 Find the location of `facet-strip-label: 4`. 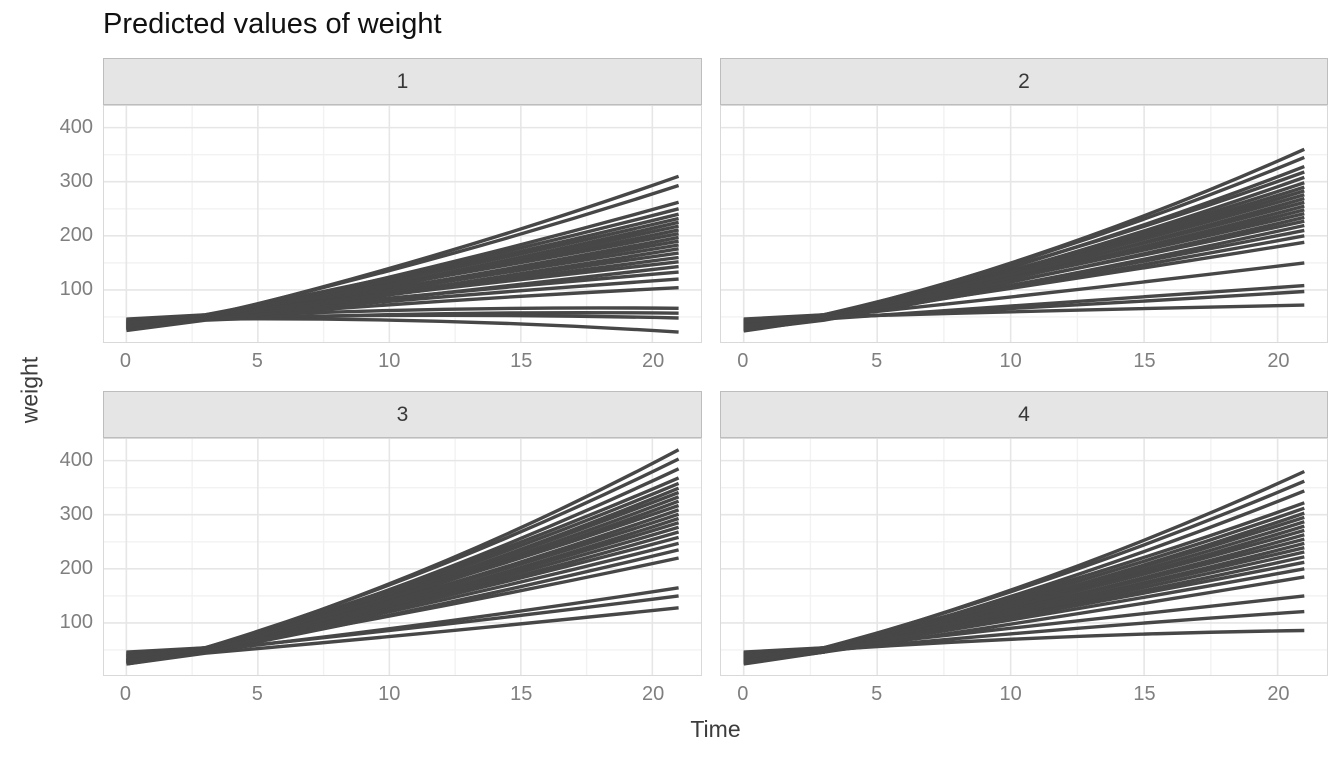

facet-strip-label: 4 is located at coordinates (1024, 414).